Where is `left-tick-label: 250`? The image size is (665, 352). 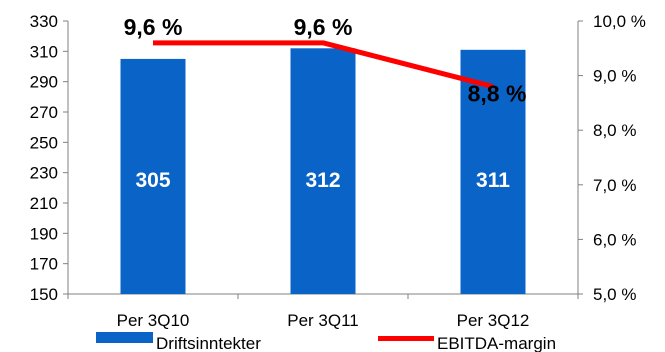 left-tick-label: 250 is located at coordinates (44, 142).